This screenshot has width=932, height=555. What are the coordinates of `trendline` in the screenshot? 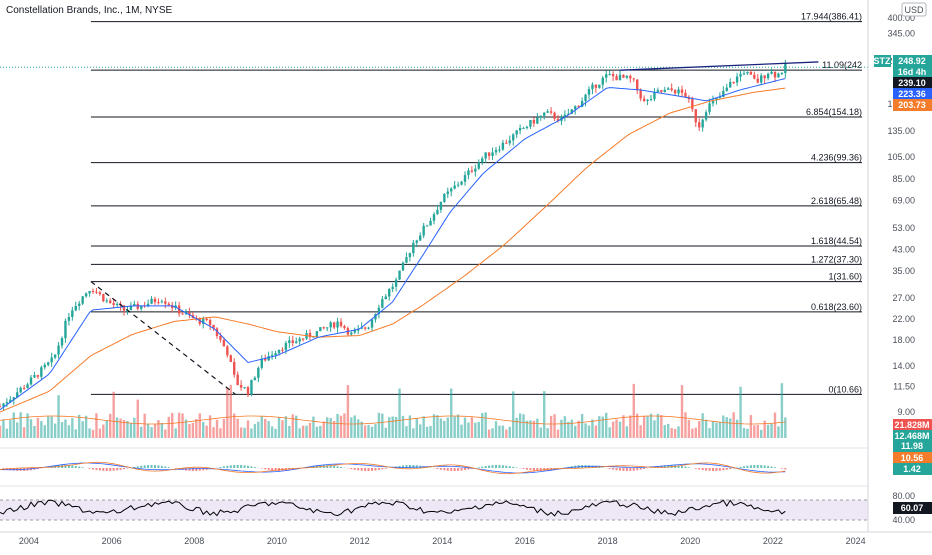 It's located at (719, 66).